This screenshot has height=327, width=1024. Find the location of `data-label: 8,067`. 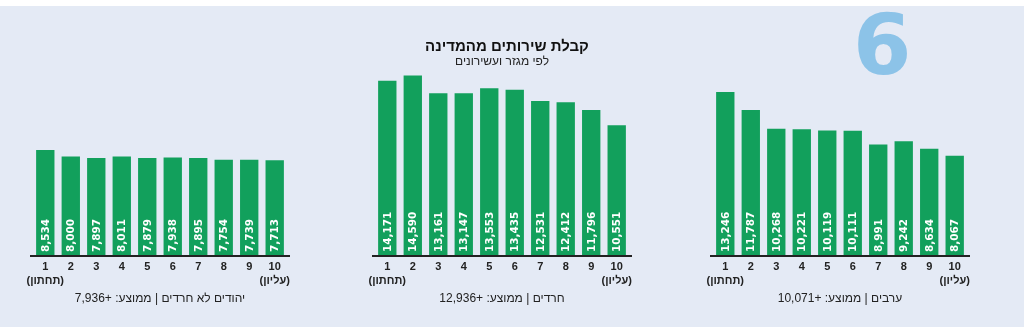

data-label: 8,067 is located at coordinates (954, 235).